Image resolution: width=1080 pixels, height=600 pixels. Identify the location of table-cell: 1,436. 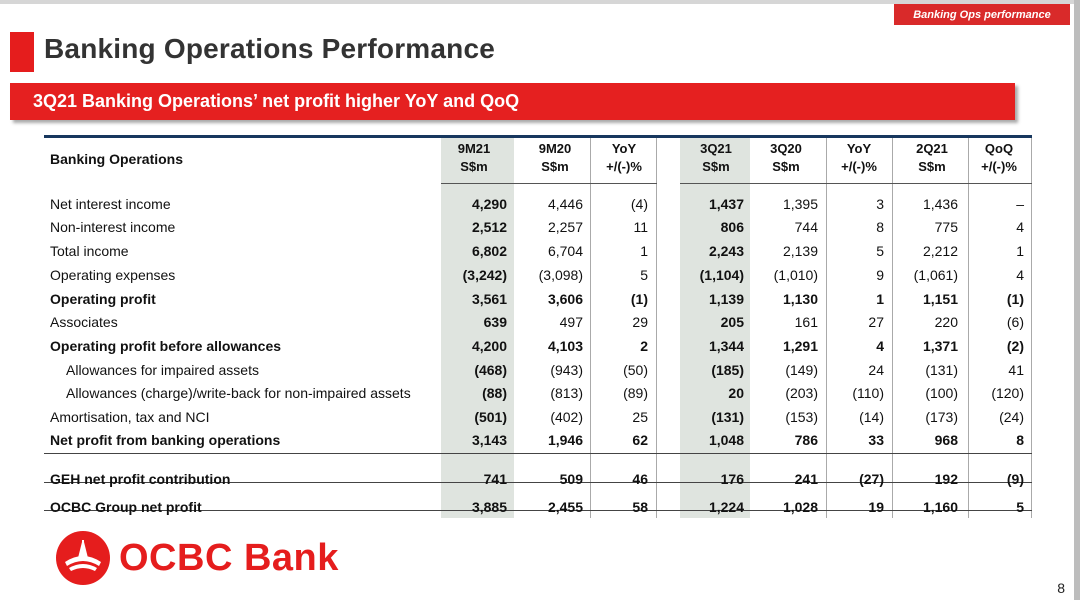
(940, 204).